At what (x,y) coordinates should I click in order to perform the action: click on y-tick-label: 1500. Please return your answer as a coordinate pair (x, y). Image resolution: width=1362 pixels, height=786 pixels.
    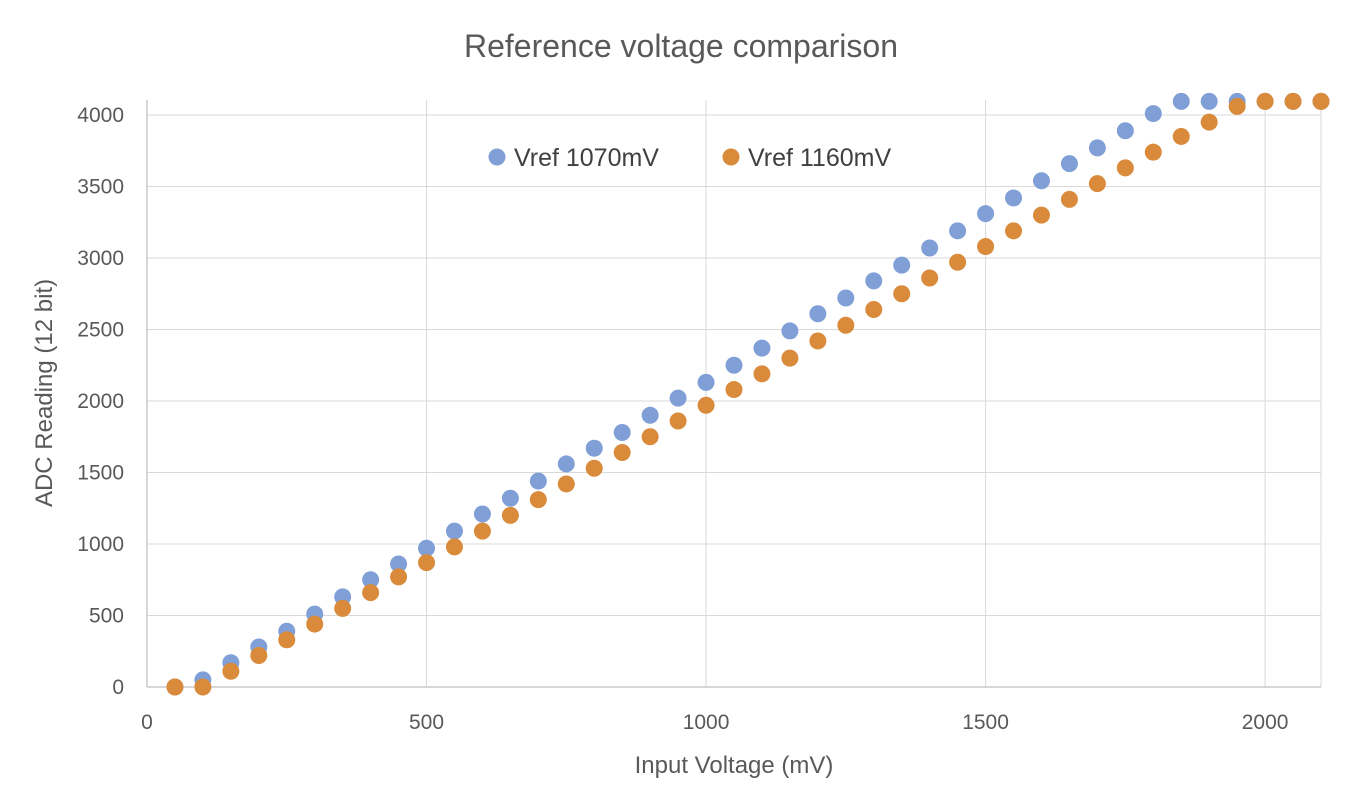
    Looking at the image, I should click on (100, 473).